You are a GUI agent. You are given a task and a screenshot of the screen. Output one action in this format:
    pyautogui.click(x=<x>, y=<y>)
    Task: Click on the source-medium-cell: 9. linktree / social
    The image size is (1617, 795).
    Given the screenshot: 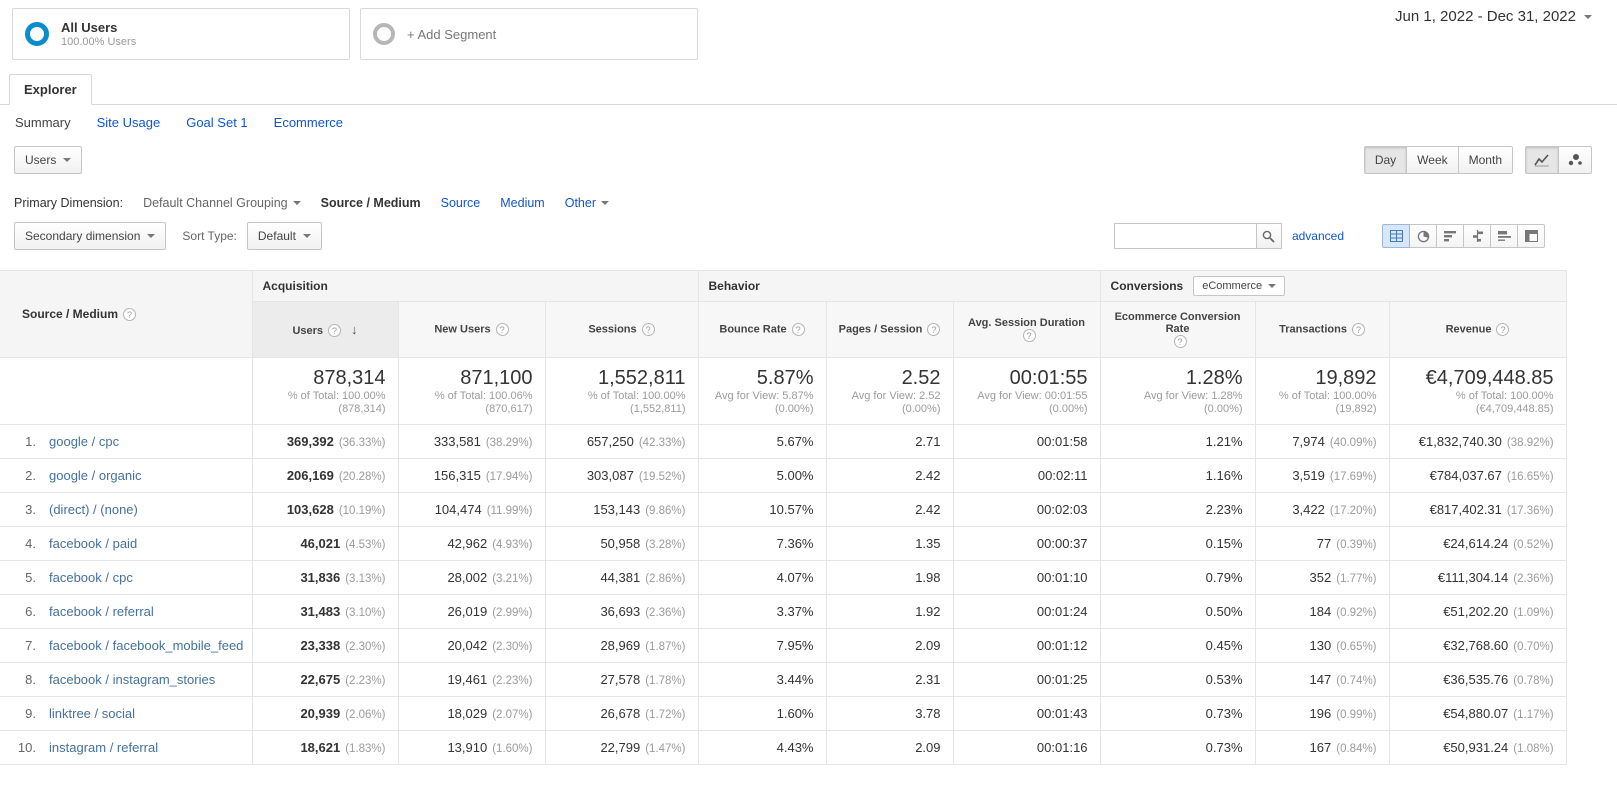 What is the action you would take?
    pyautogui.click(x=126, y=713)
    